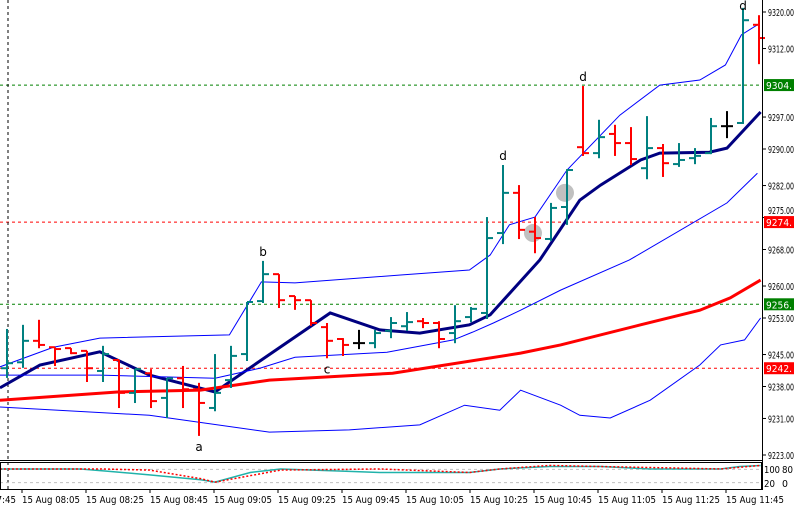 The image size is (794, 509). Describe the element at coordinates (691, 500) in the screenshot. I see `time-tick-label: 15 Aug 11:25` at that location.